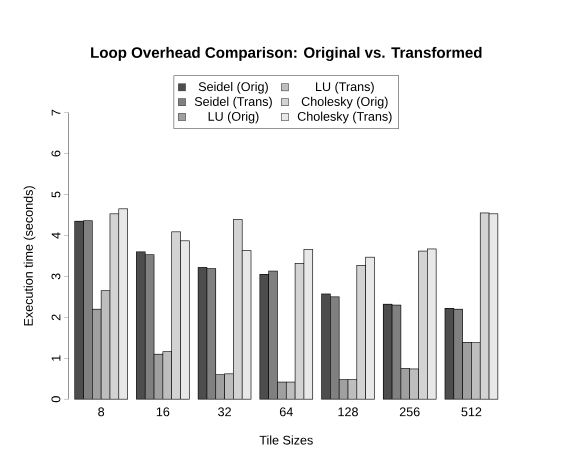  Describe the element at coordinates (345, 102) in the screenshot. I see `legend-label: Cholesky (Orig)` at that location.